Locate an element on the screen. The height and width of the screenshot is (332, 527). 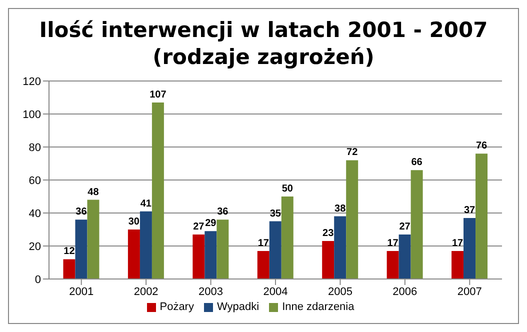
data-label: 48 is located at coordinates (94, 192).